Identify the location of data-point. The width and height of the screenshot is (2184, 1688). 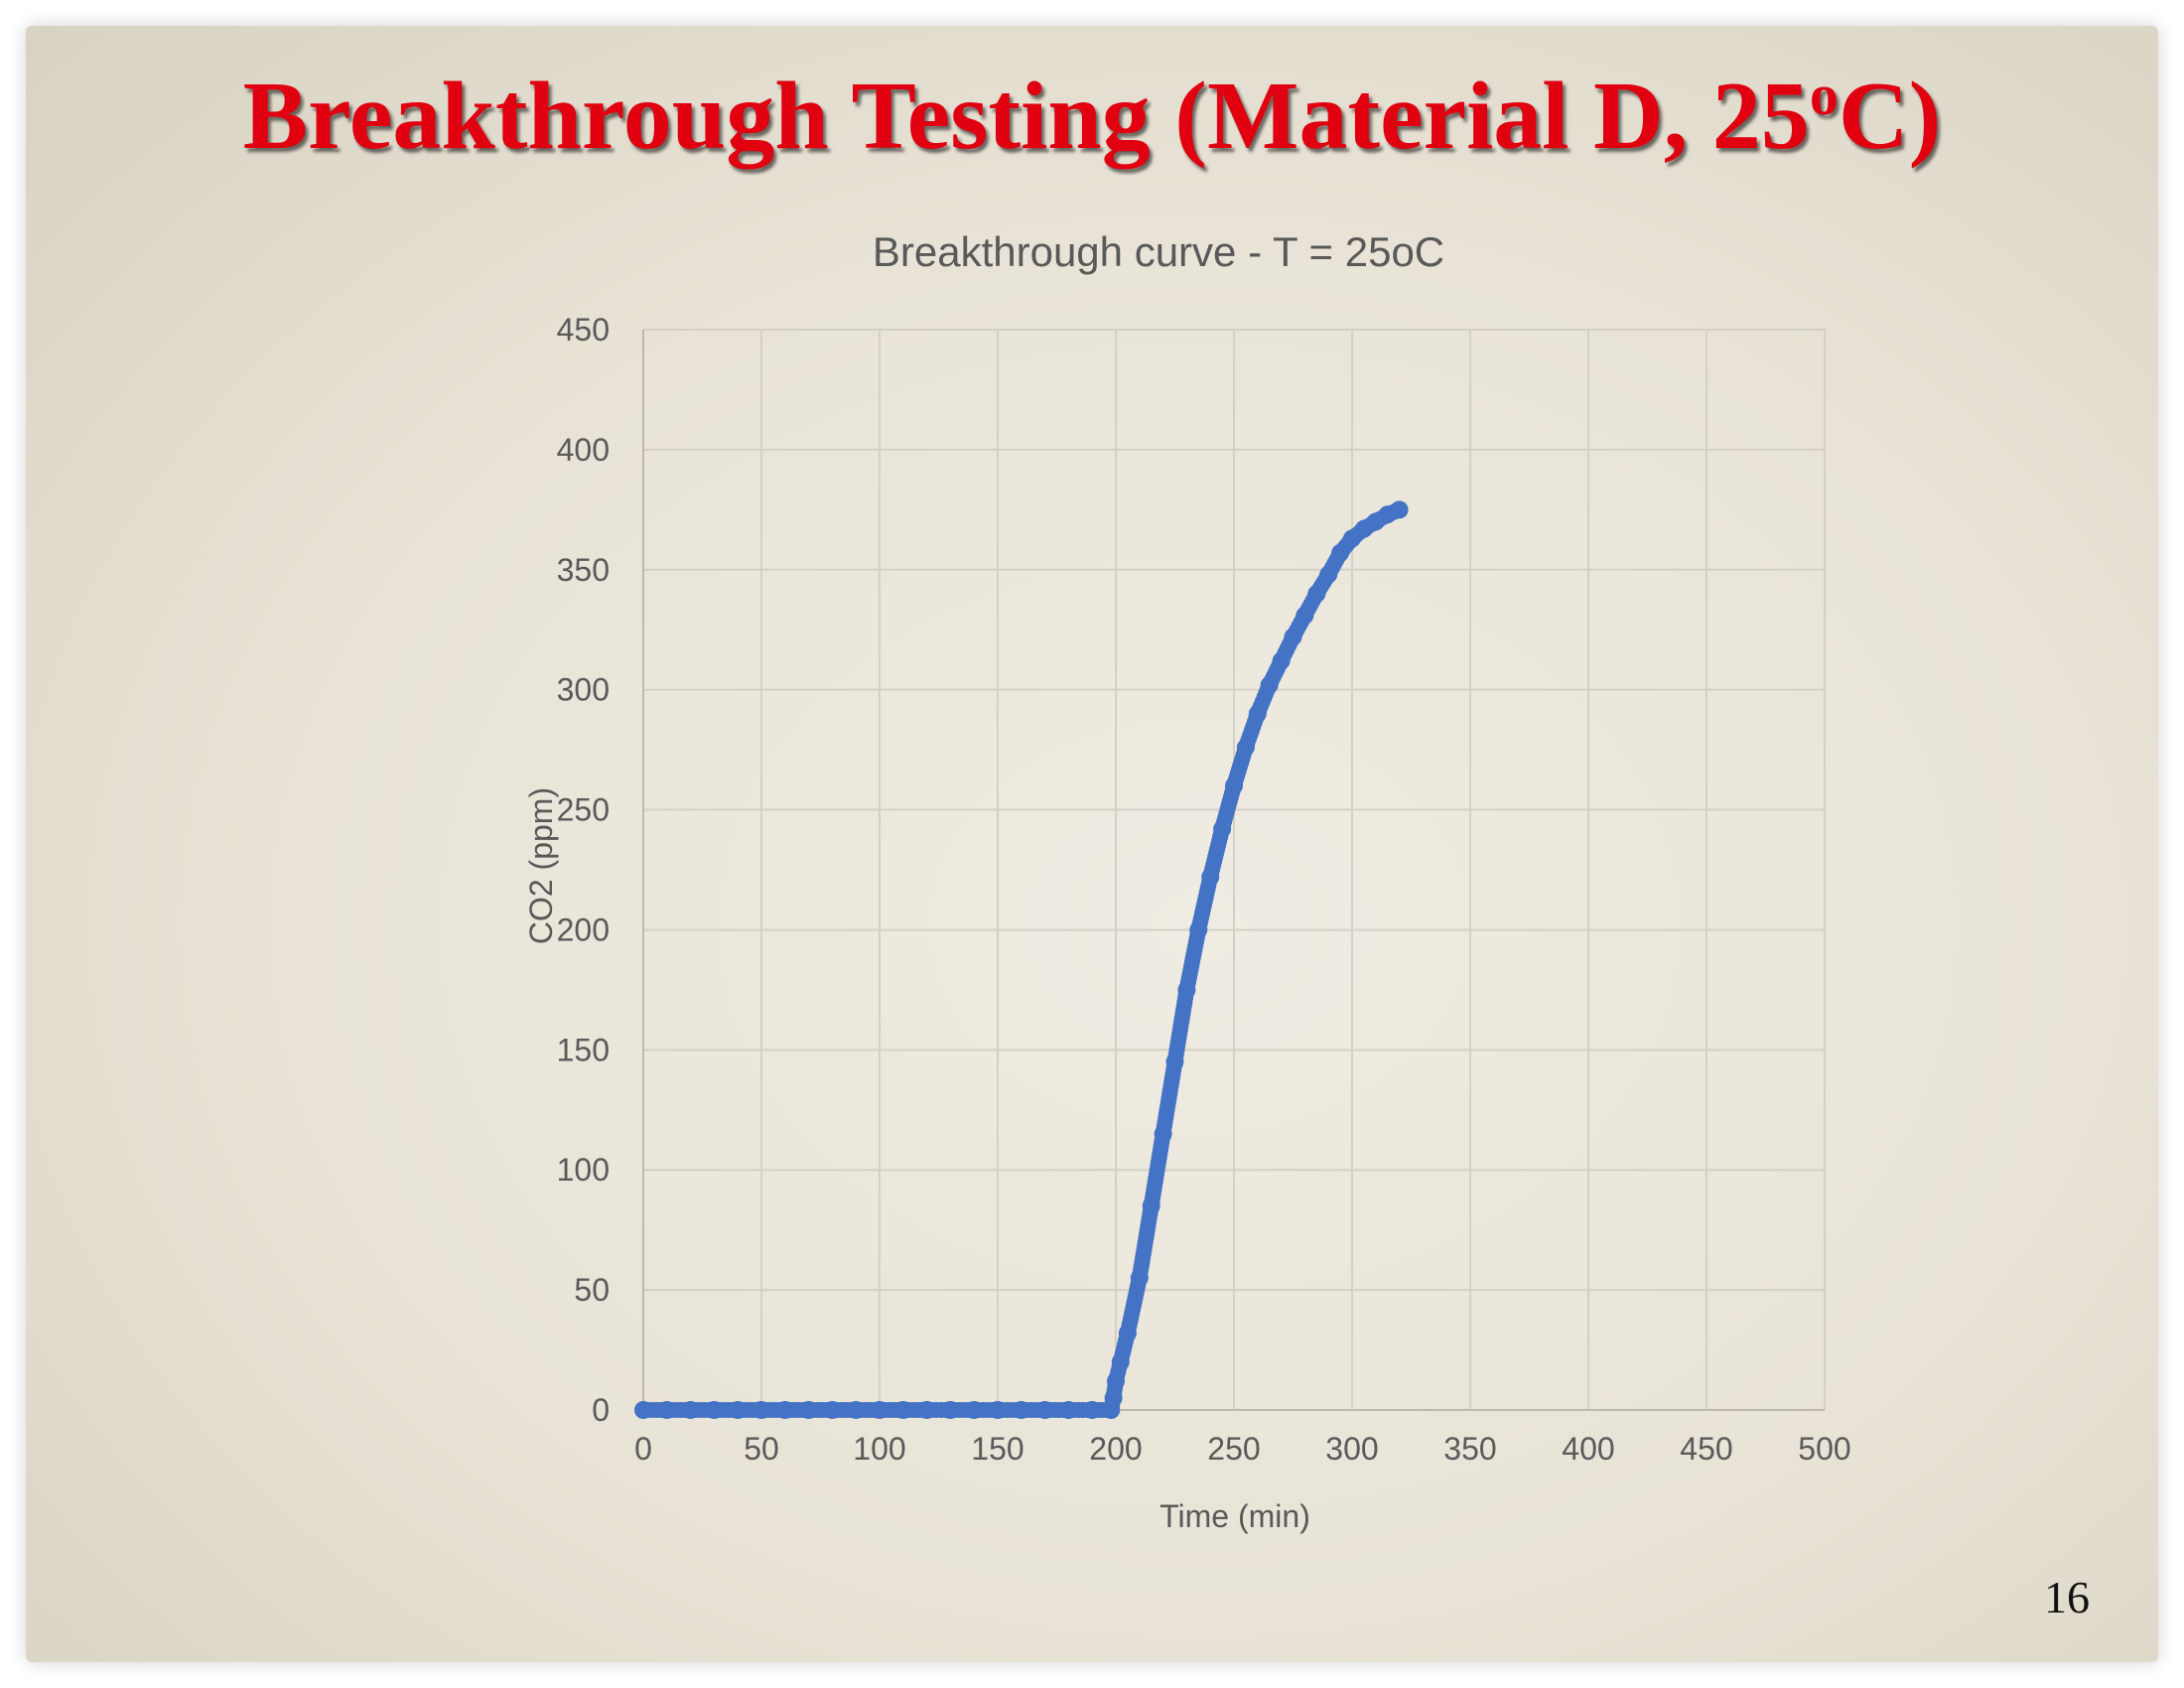
(1399, 510).